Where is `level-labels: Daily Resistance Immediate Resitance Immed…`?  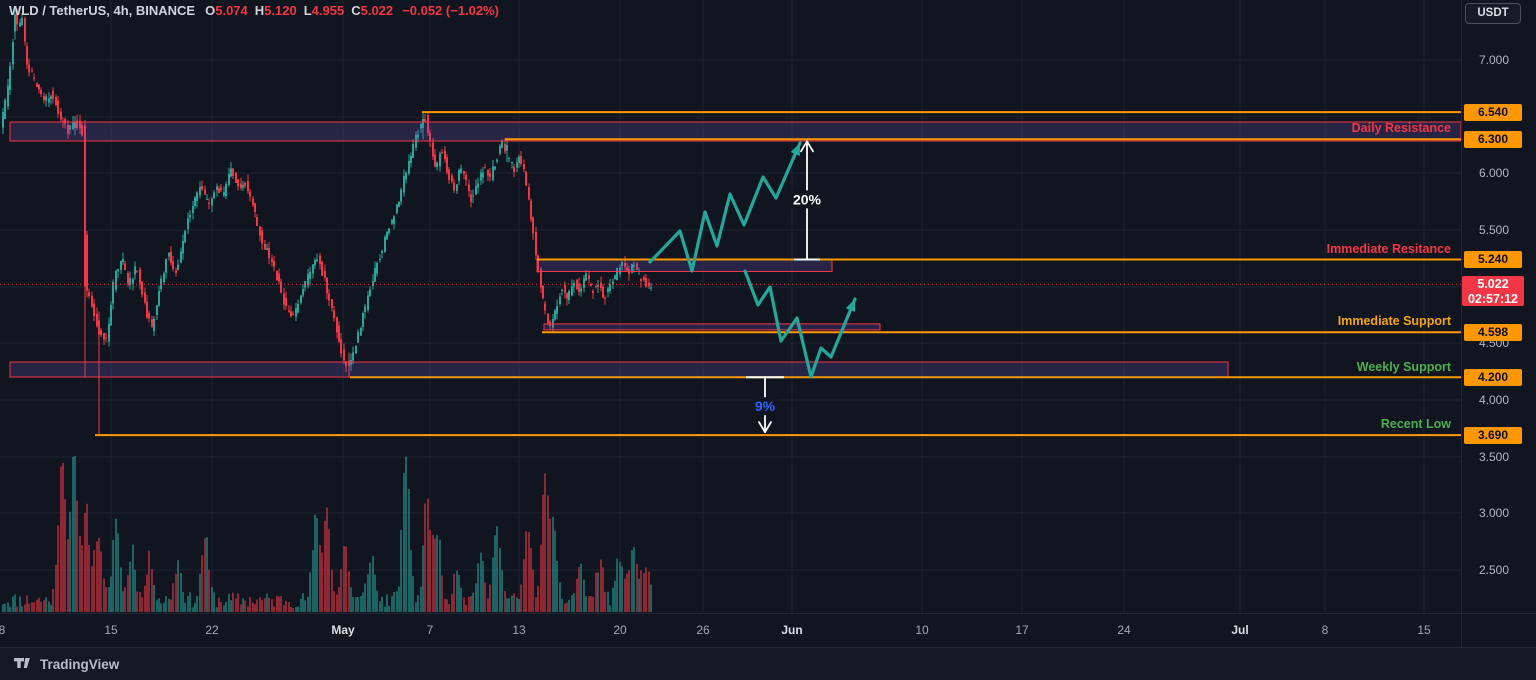
level-labels: Daily Resistance Immediate Resitance Immed… is located at coordinates (1389, 276).